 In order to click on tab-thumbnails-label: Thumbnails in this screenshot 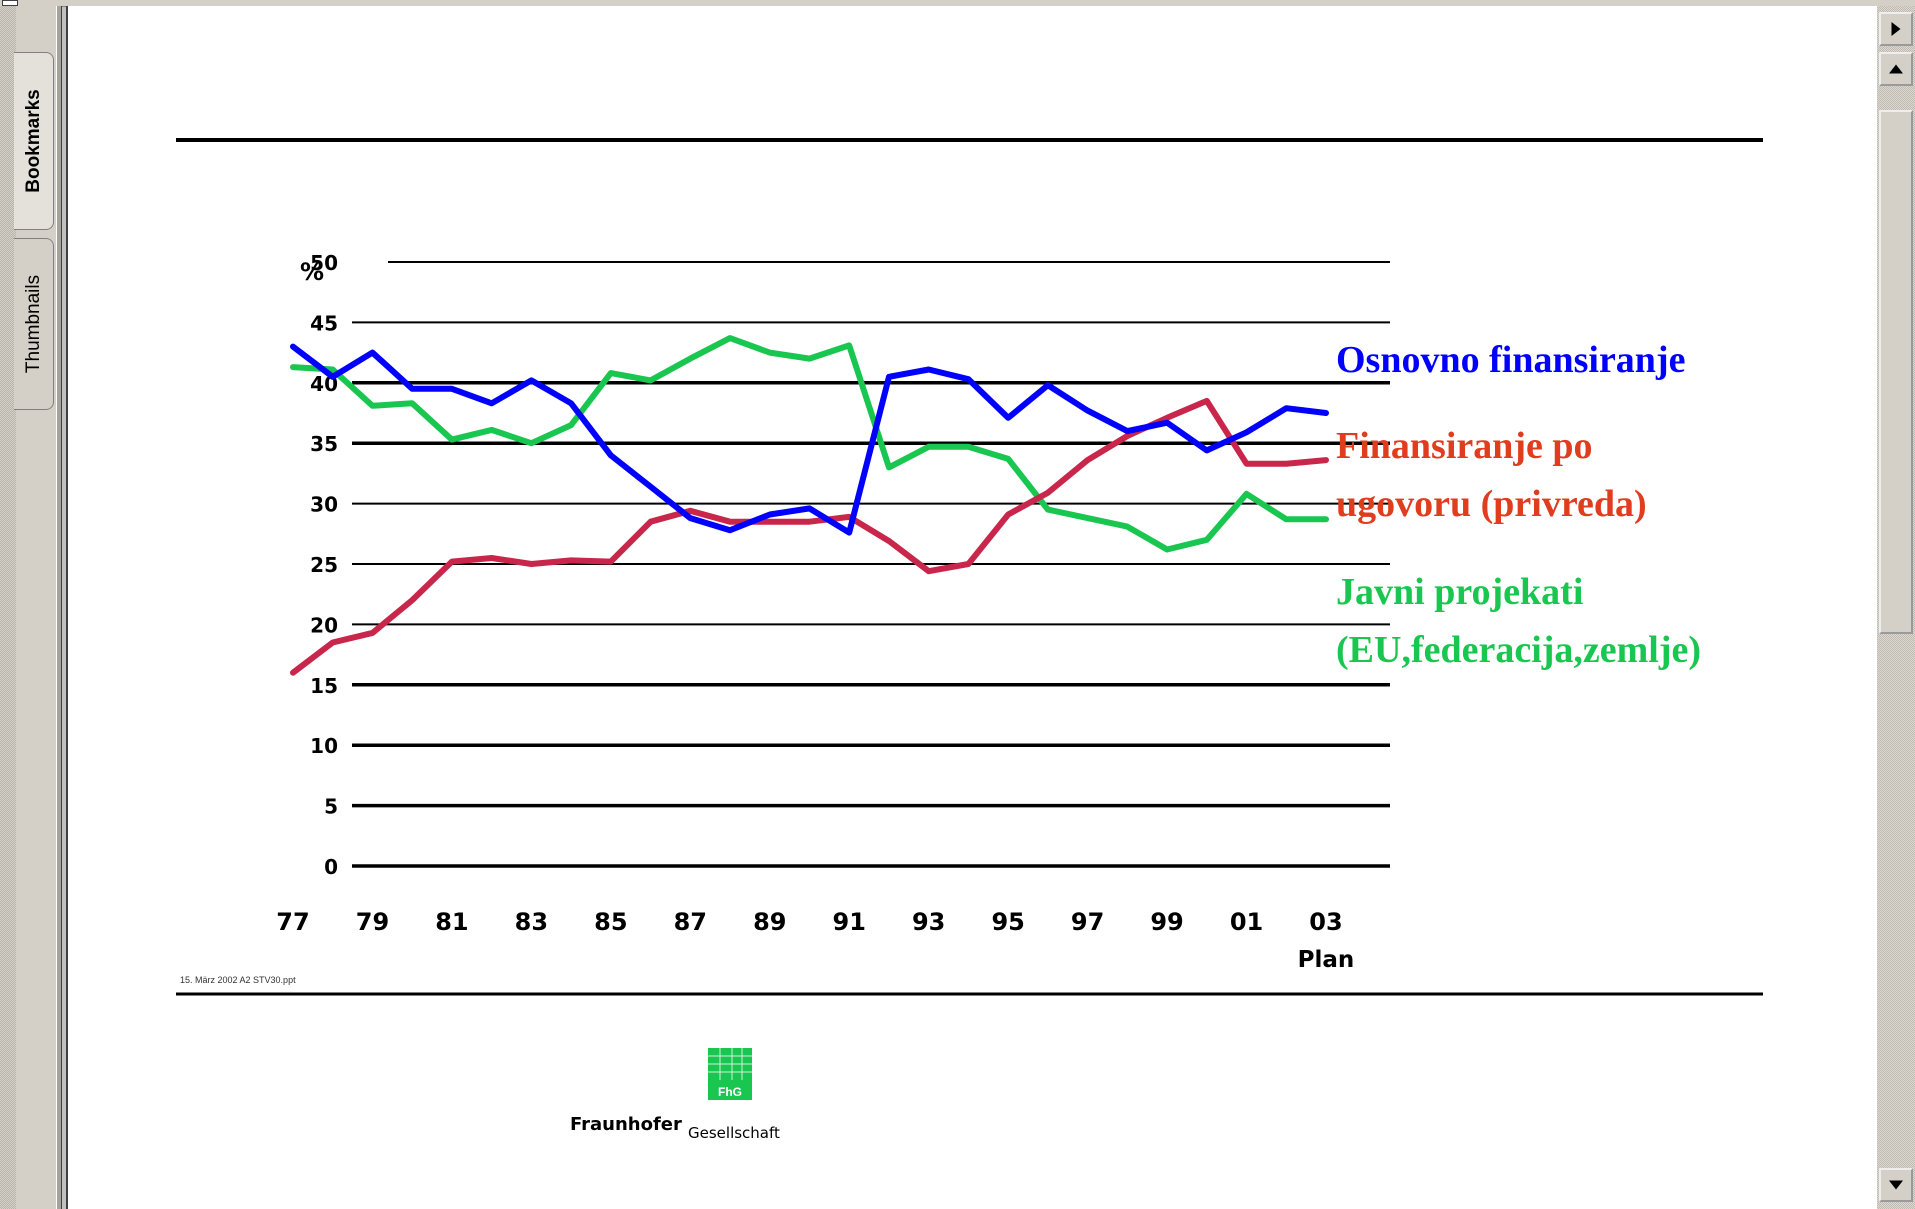, I will do `click(33, 324)`.